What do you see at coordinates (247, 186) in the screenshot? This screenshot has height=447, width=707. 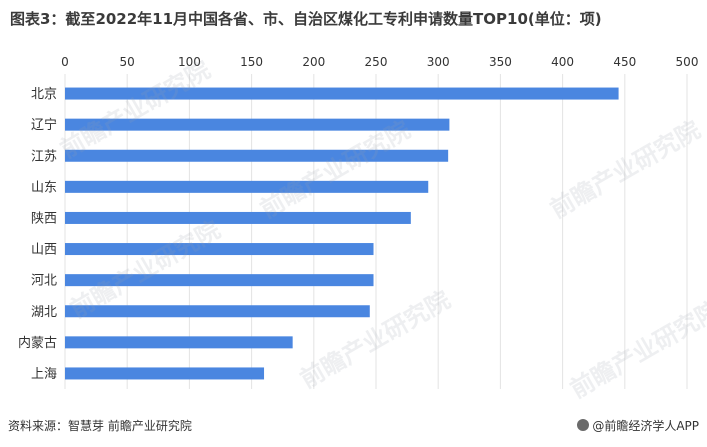 I see `bar-山东` at bounding box center [247, 186].